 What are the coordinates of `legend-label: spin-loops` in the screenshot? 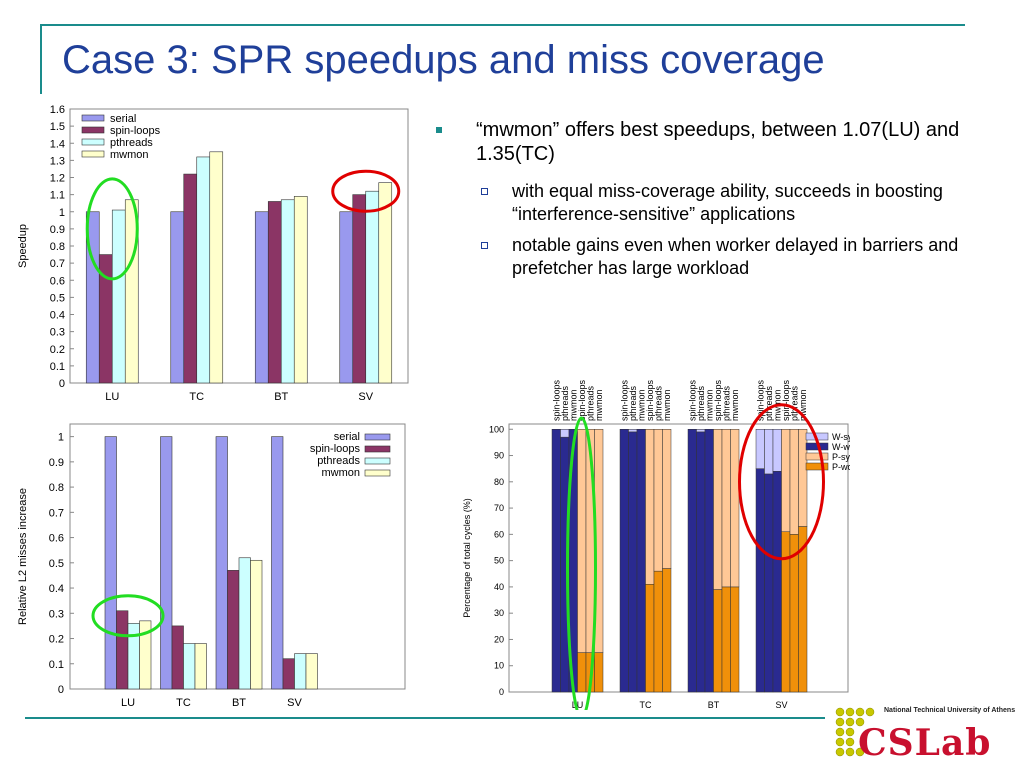 It's located at (335, 449).